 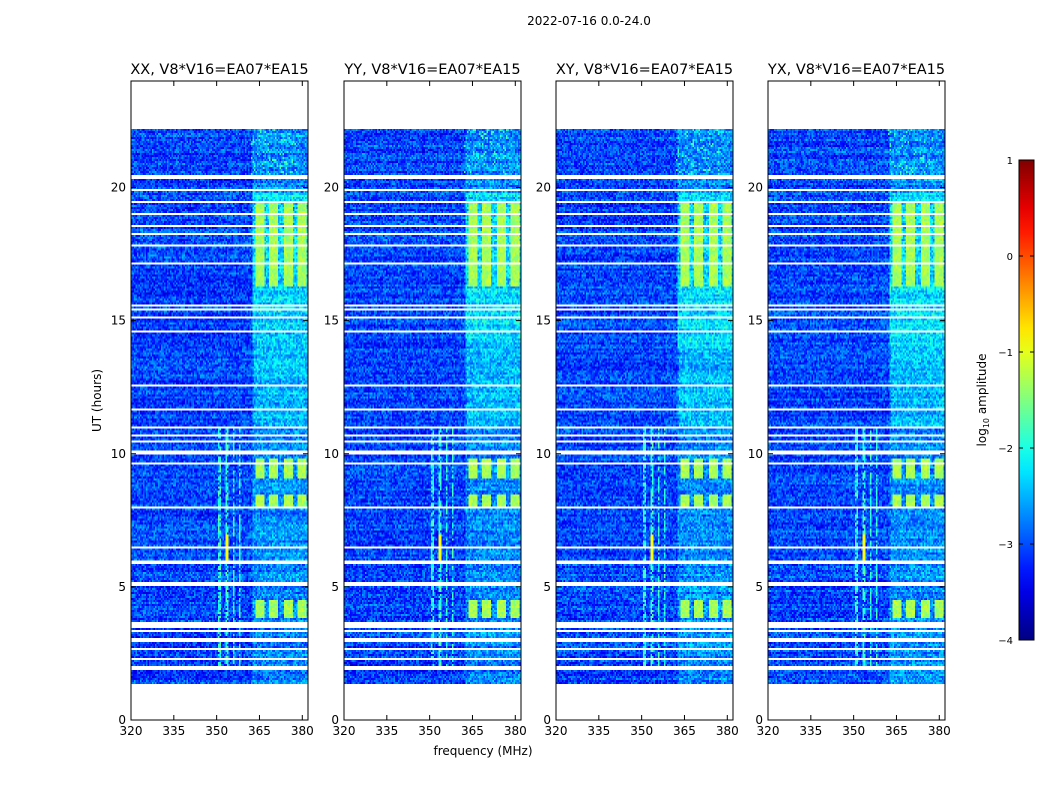 What do you see at coordinates (644, 70) in the screenshot?
I see `panel-title: XY, V8*V16=EA07*EA15` at bounding box center [644, 70].